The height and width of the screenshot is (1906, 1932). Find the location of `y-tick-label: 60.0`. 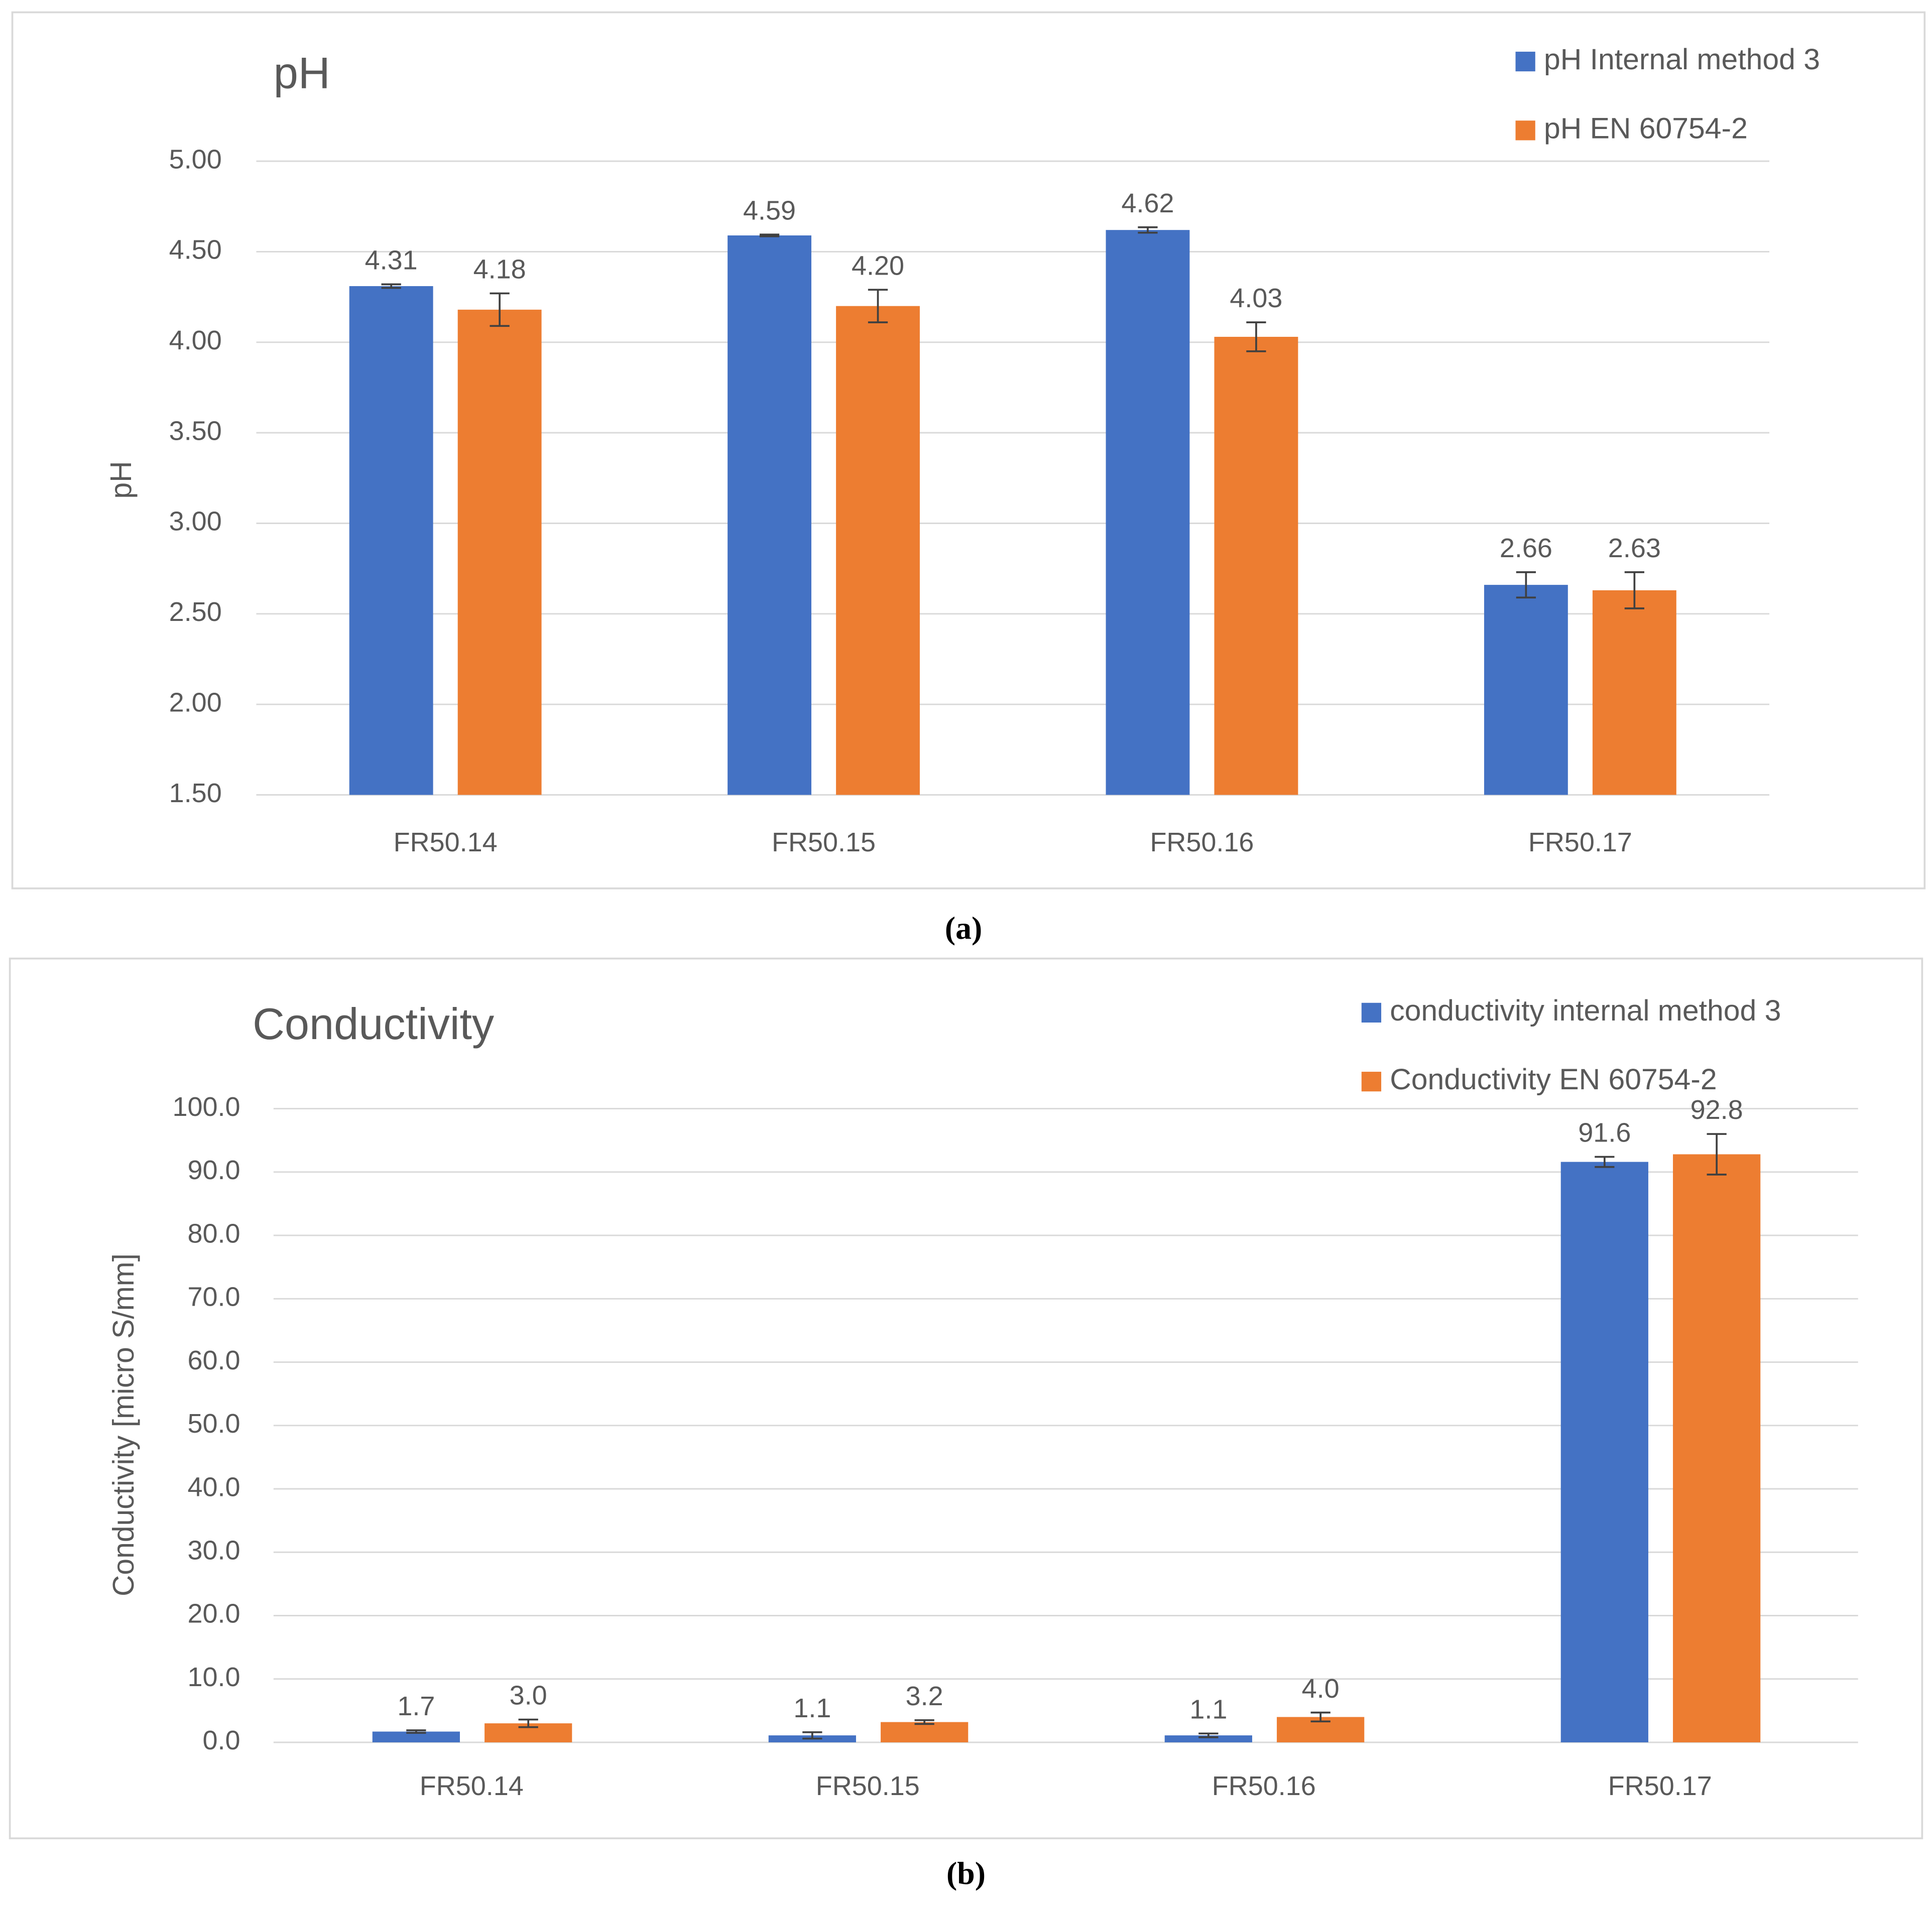

y-tick-label: 60.0 is located at coordinates (214, 1360).